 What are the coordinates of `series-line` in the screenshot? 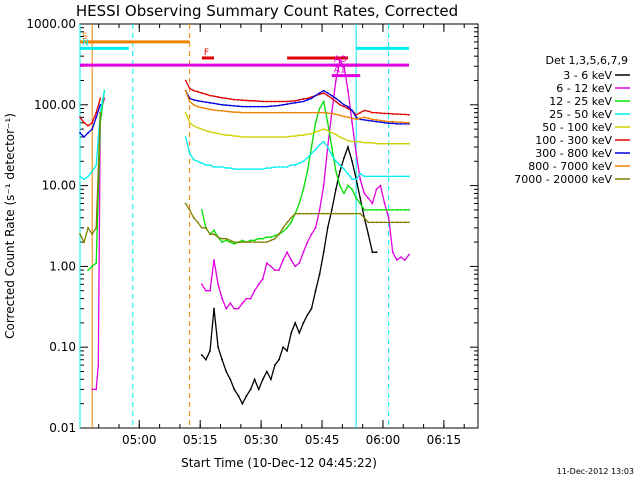 It's located at (296, 107).